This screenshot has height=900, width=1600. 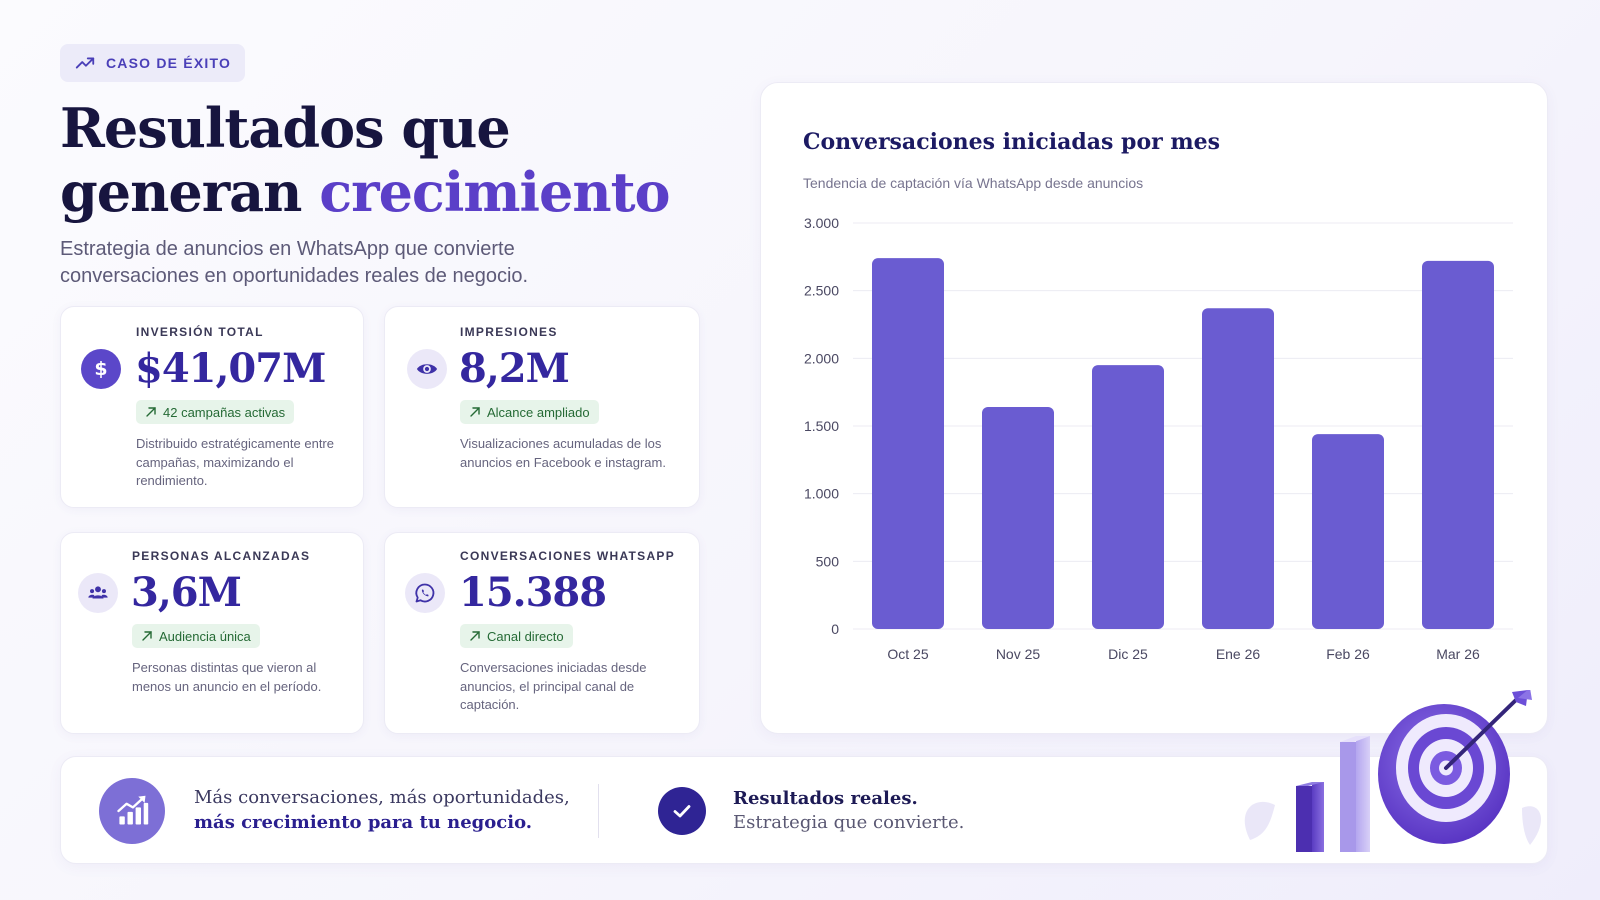 What do you see at coordinates (533, 592) in the screenshot?
I see `kpi-value: 15.388` at bounding box center [533, 592].